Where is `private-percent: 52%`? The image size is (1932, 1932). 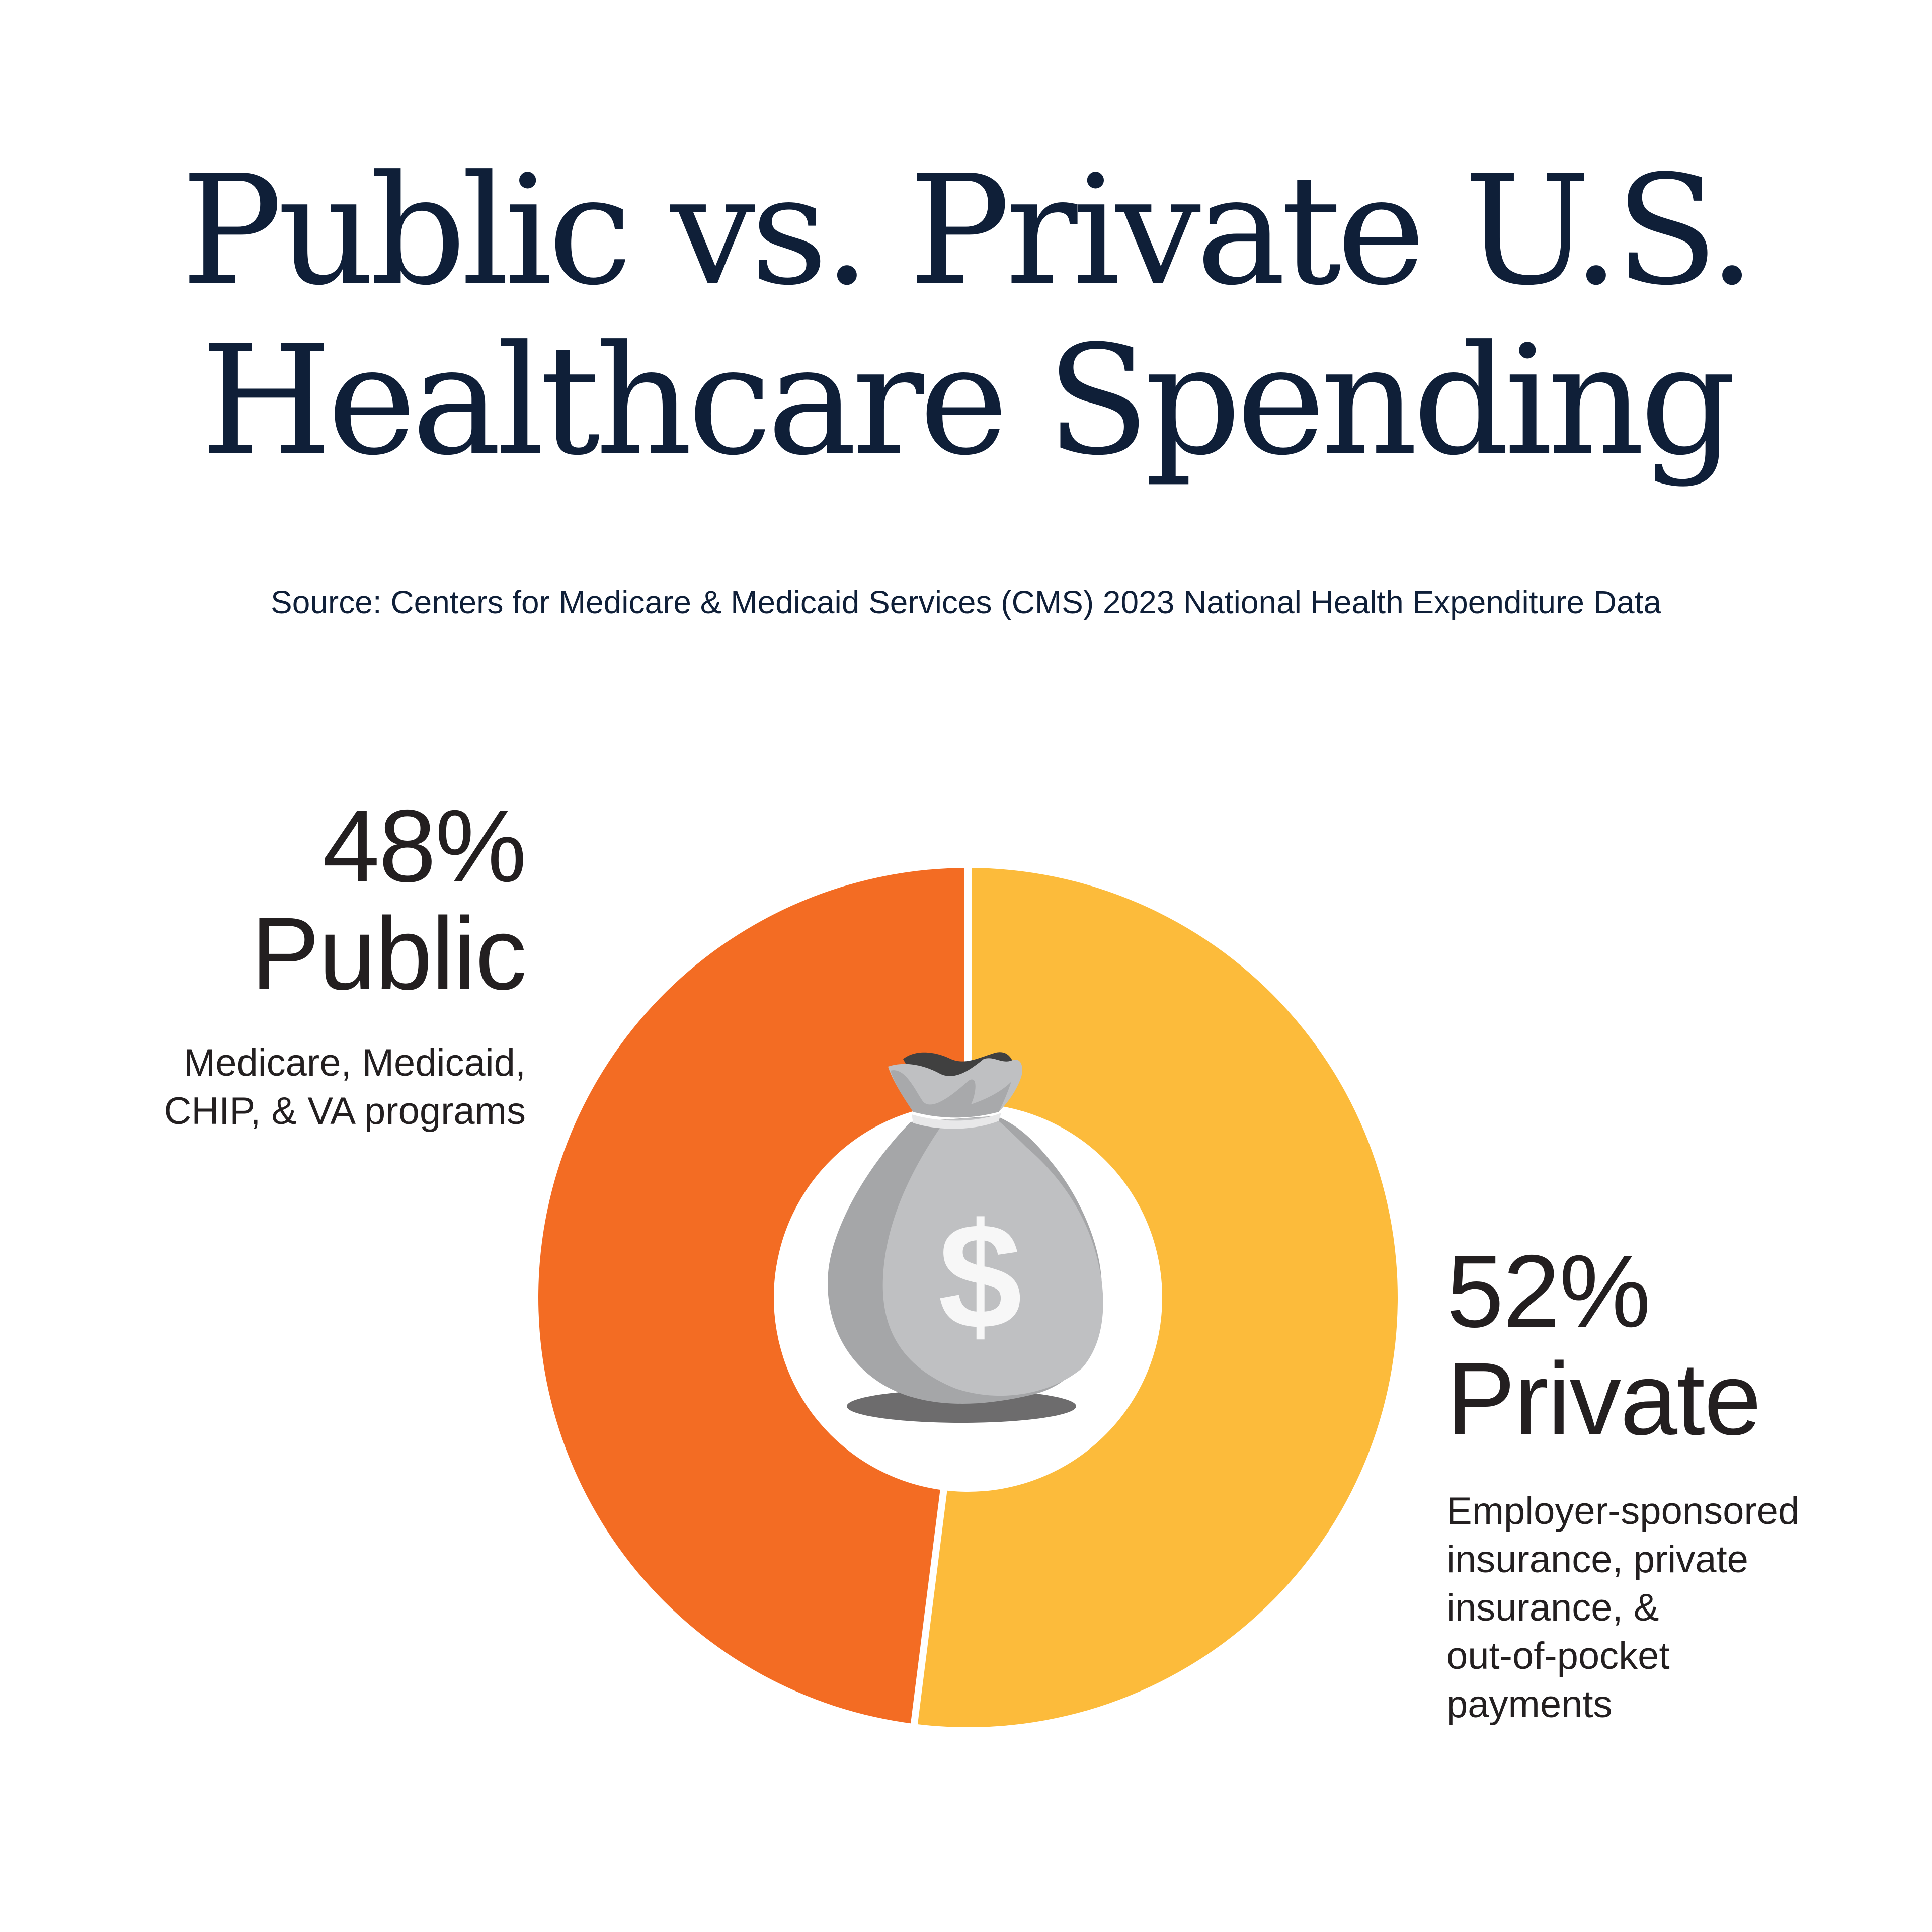
private-percent: 52% is located at coordinates (1548, 1292).